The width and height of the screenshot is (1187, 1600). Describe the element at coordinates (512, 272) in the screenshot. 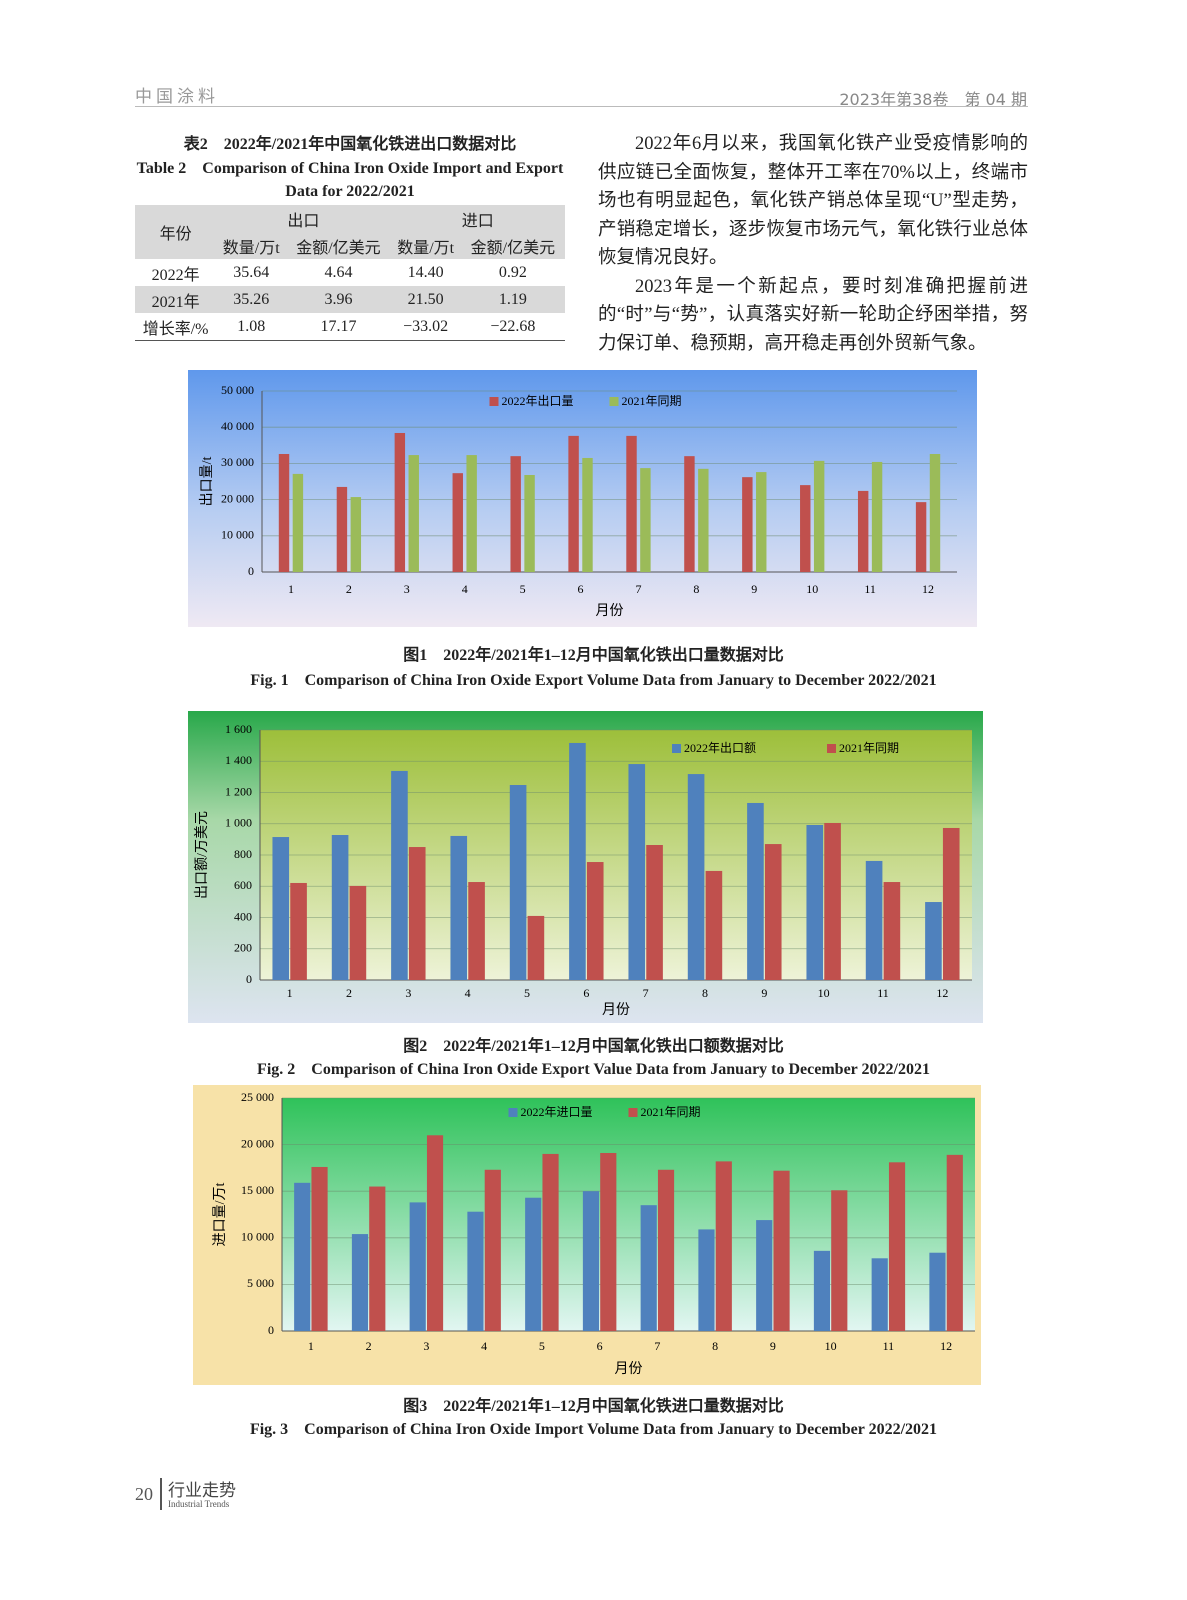

I see `cell: 0.92` at that location.